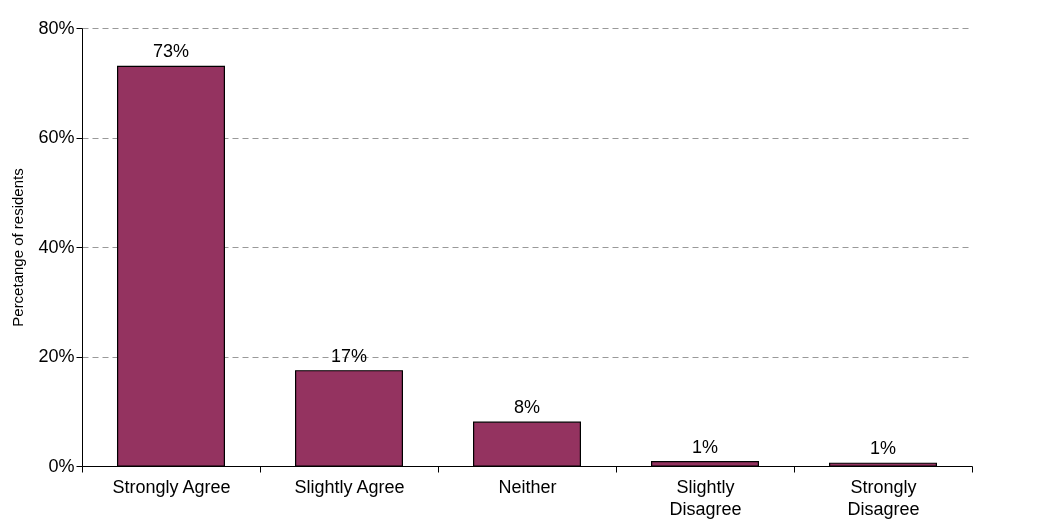  Describe the element at coordinates (349, 486) in the screenshot. I see `x-tick-label: Slightly Agree` at that location.